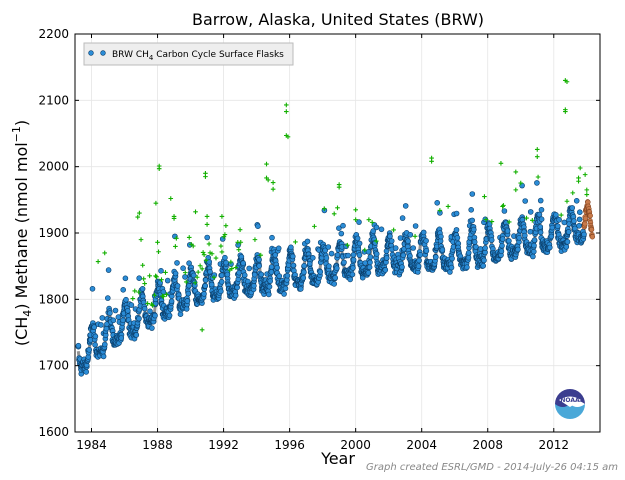 The width and height of the screenshot is (625, 480). I want to click on legend: BRW CH4 Carbon Cycle Surface Flasks, so click(188, 54).